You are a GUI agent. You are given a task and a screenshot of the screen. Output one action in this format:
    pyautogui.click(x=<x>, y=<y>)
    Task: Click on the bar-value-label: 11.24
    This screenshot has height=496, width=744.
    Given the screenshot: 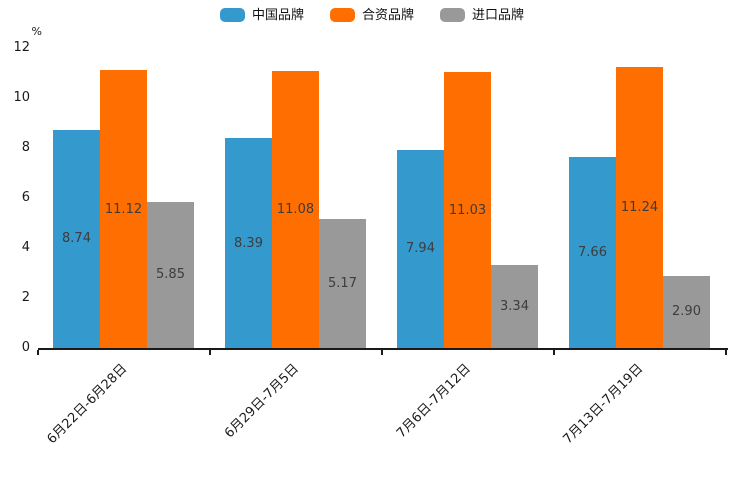 What is the action you would take?
    pyautogui.click(x=639, y=207)
    